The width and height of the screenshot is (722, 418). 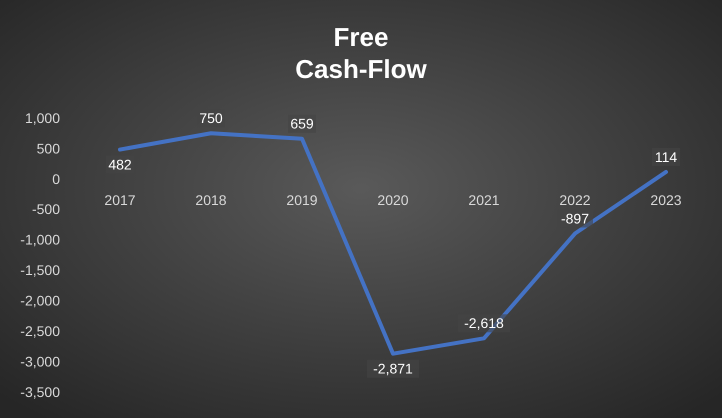 I want to click on y-tick-label: -1,500, so click(x=40, y=270).